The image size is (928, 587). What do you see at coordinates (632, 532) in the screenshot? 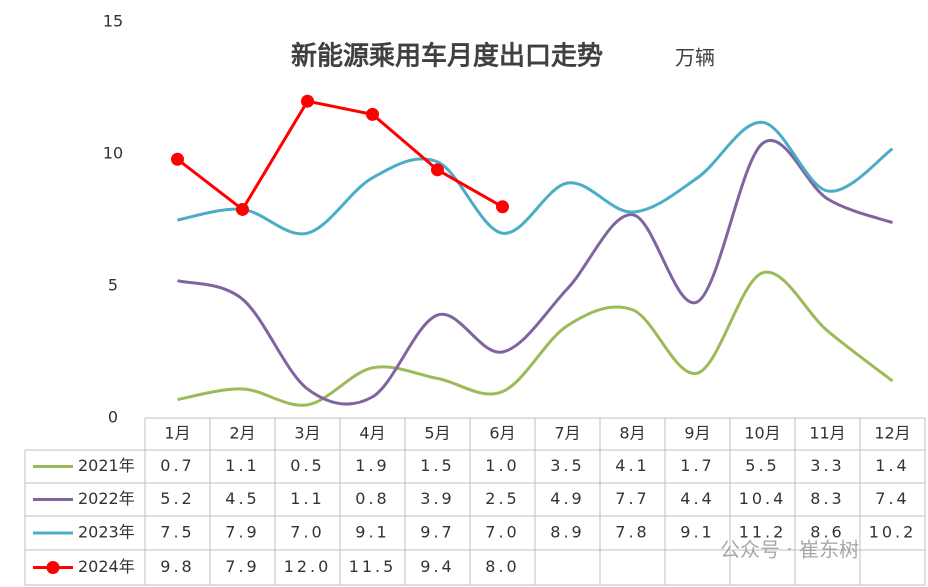
I see `table-value: 7.8` at bounding box center [632, 532].